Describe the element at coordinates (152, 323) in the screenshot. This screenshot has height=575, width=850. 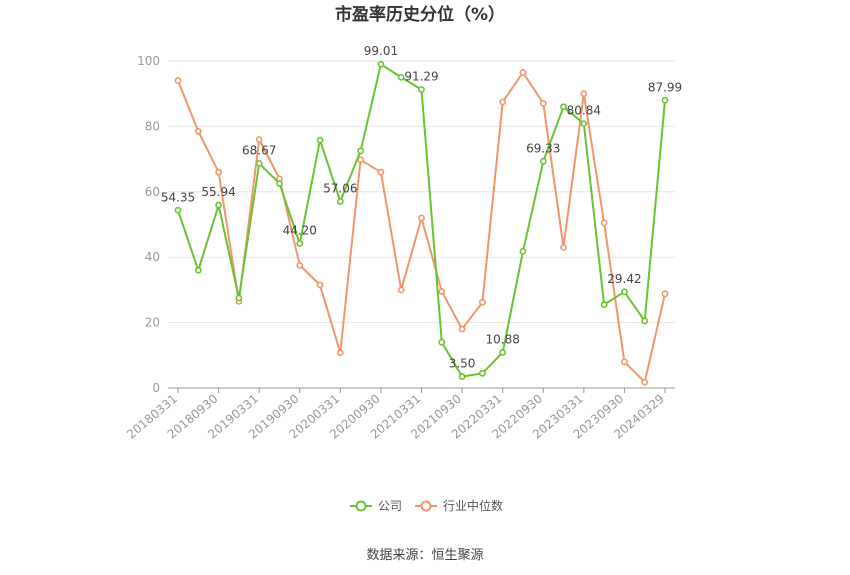
I see `y-tick-label: 20` at that location.